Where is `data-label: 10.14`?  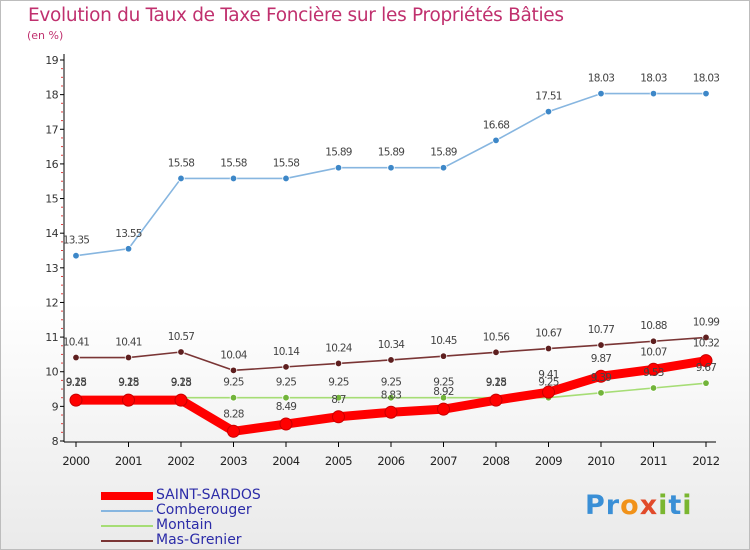
data-label: 10.14 is located at coordinates (287, 352).